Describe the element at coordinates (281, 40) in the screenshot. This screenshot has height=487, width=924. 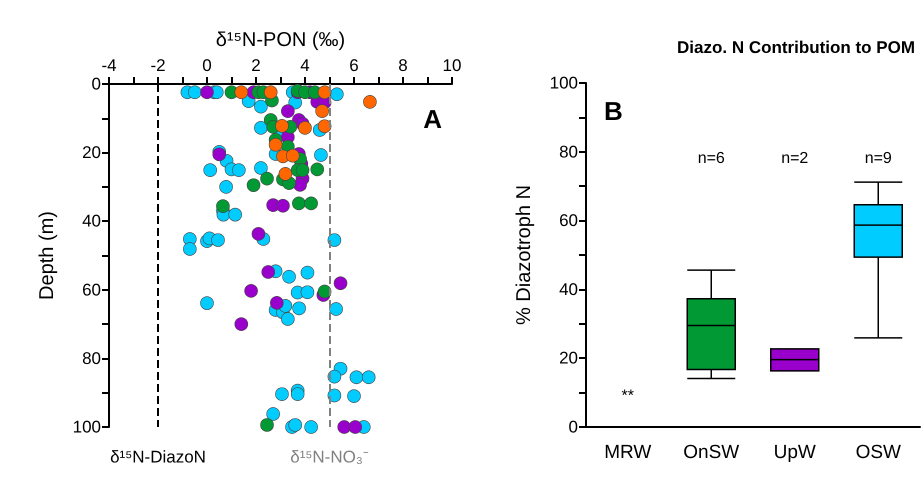
I see `x-axis-title: δ¹⁵N-PON (‰)` at that location.